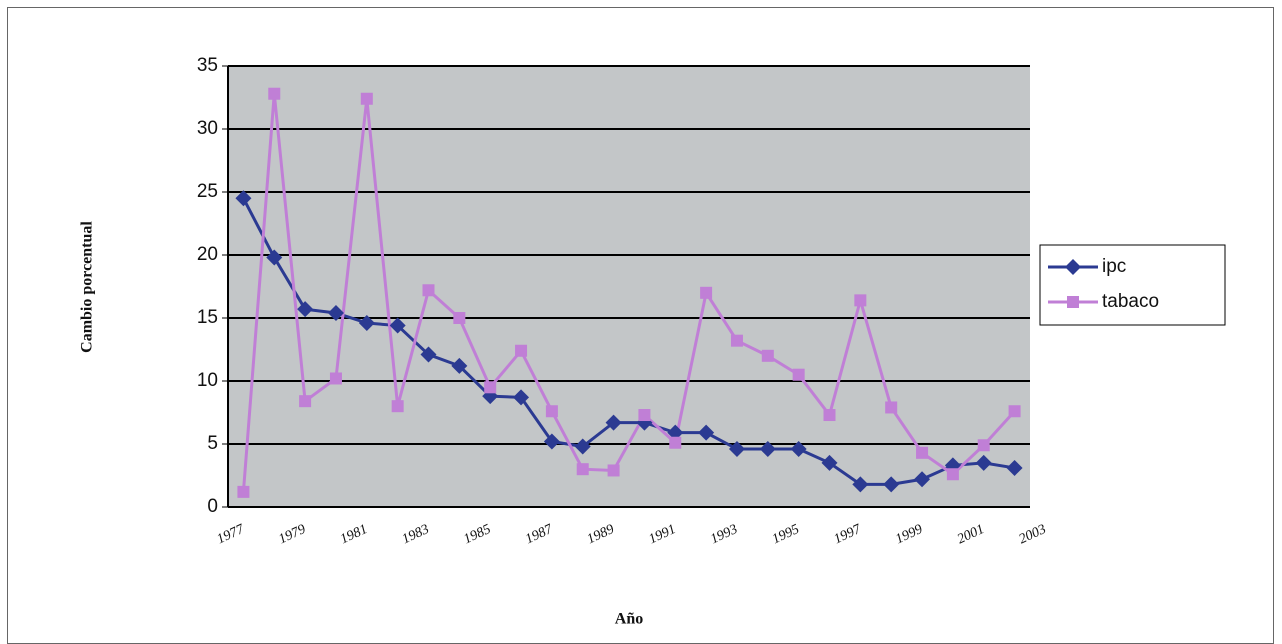 This screenshot has height=644, width=1282. I want to click on y-tick-label: 30, so click(207, 128).